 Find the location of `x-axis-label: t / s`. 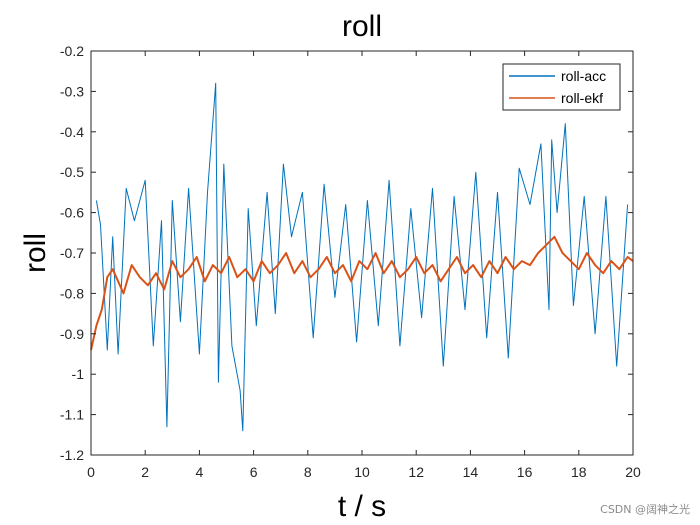

x-axis-label: t / s is located at coordinates (362, 506).